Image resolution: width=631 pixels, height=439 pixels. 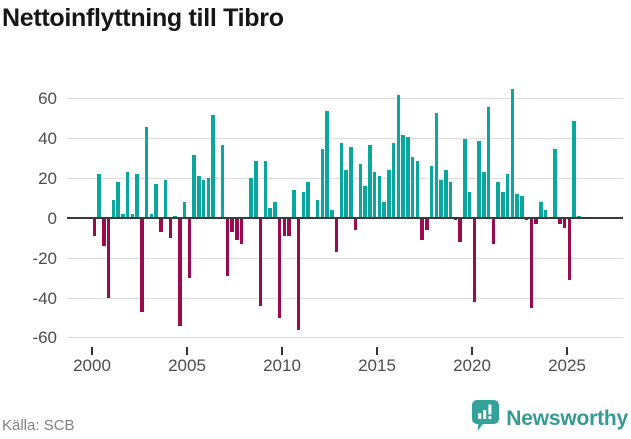 I want to click on y-axis-tick-label: -40, so click(x=44, y=298).